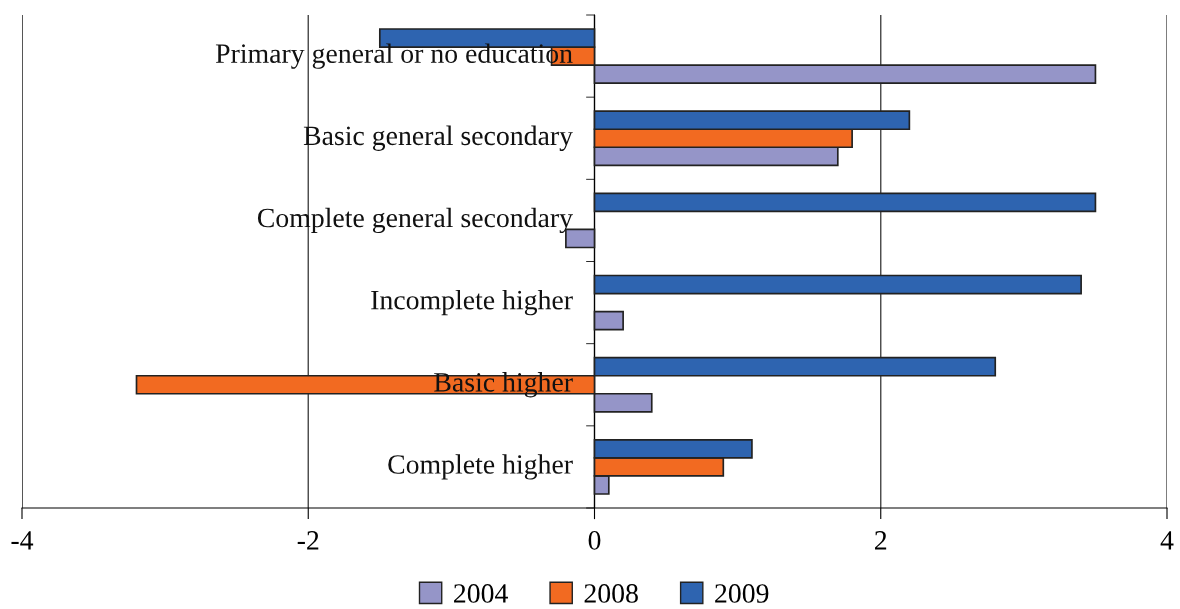  Describe the element at coordinates (472, 302) in the screenshot. I see `y-tick-label: Incomplete higher` at that location.